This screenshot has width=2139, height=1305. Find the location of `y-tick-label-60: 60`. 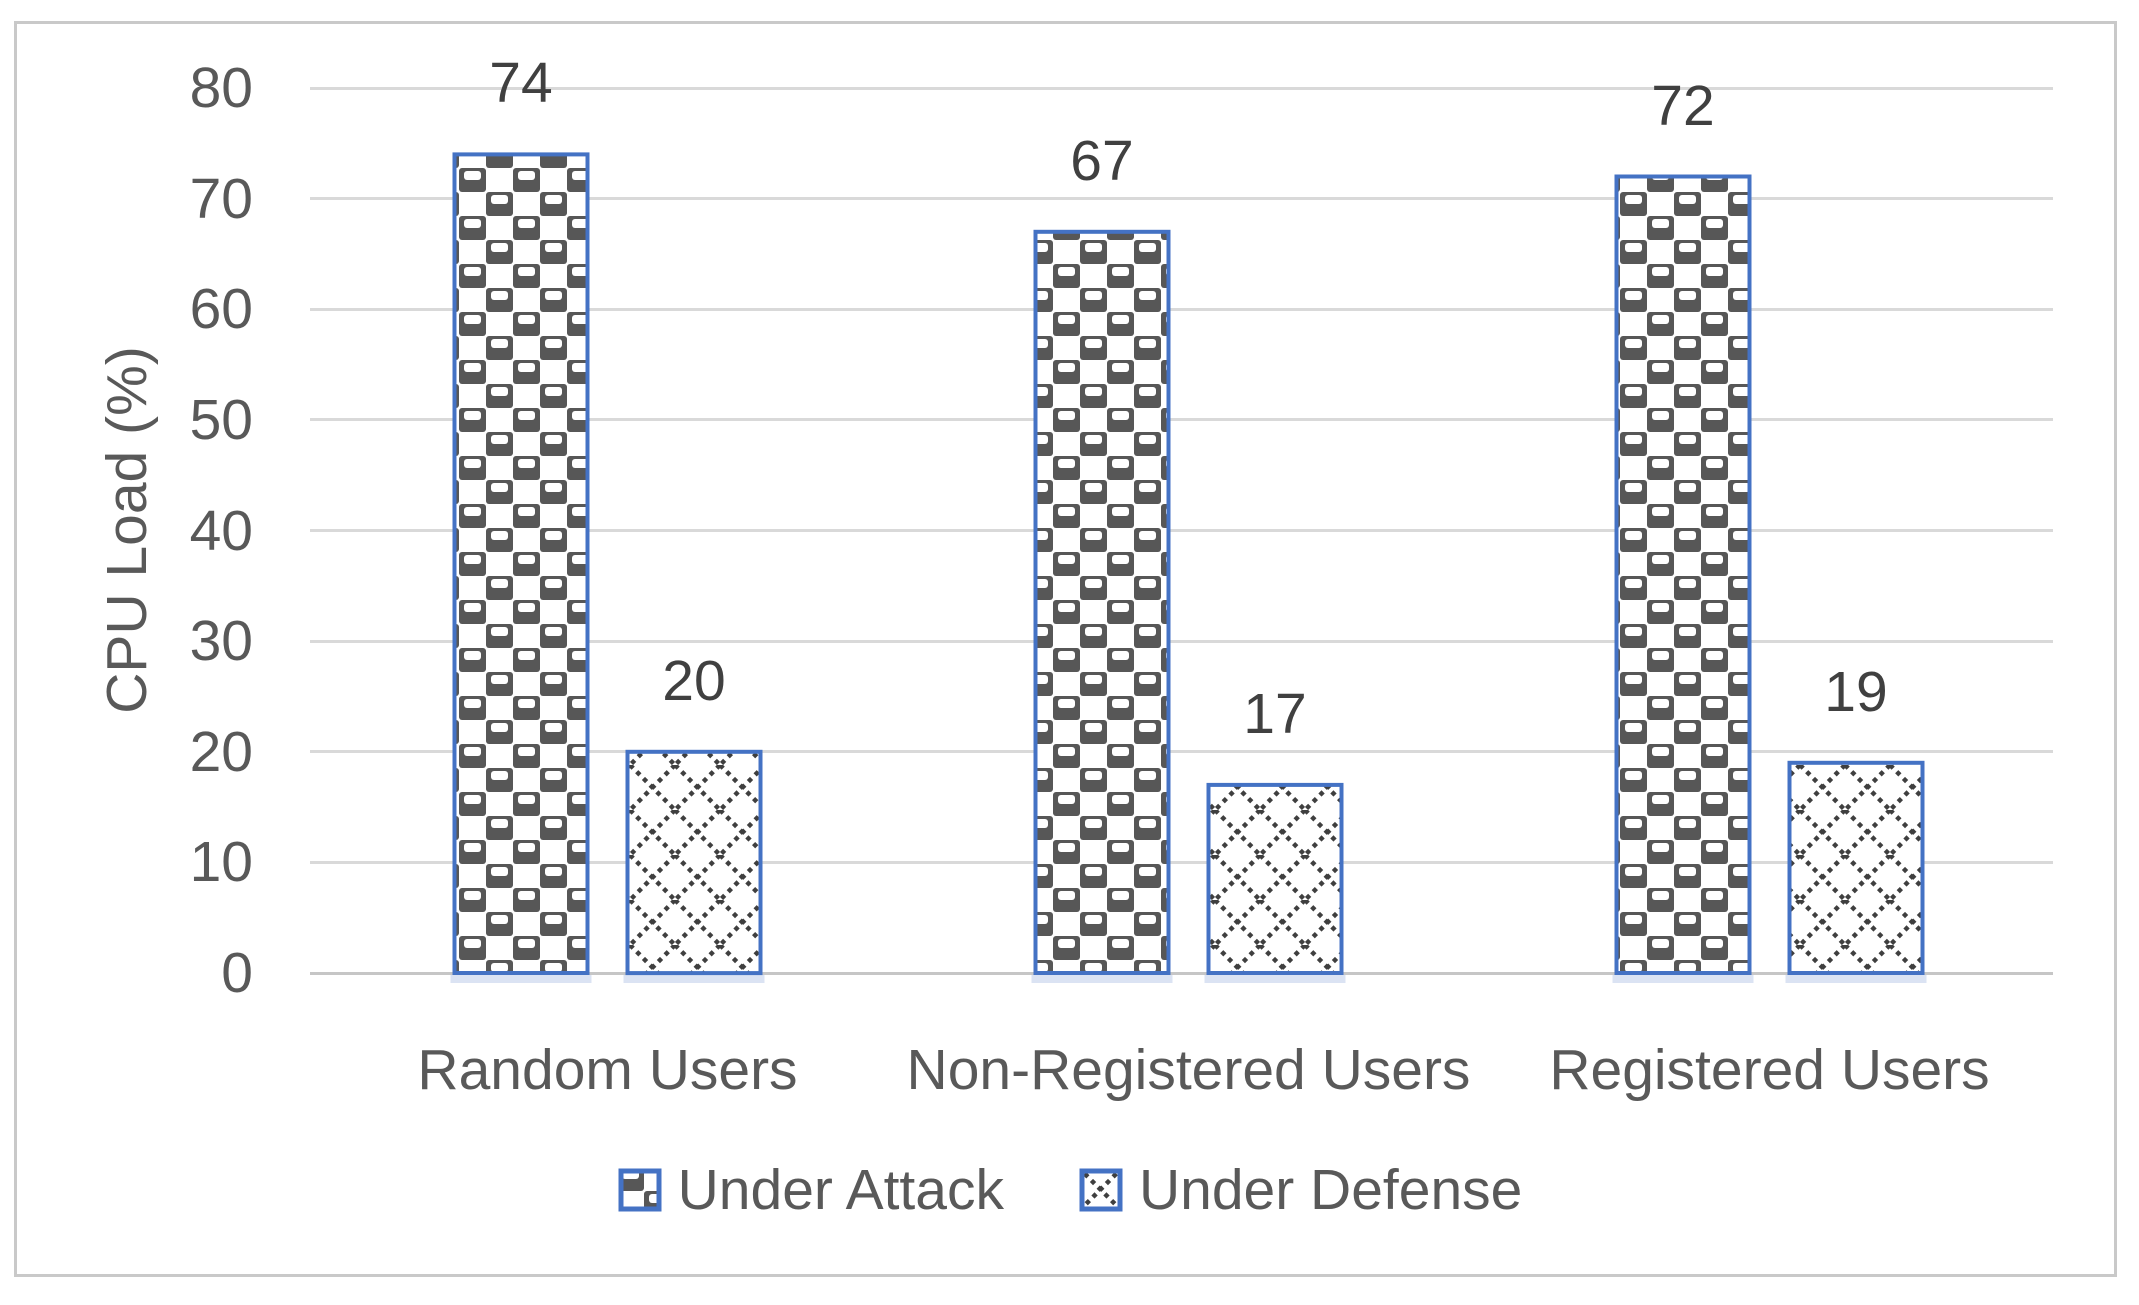

y-tick-label-60: 60 is located at coordinates (221, 309).